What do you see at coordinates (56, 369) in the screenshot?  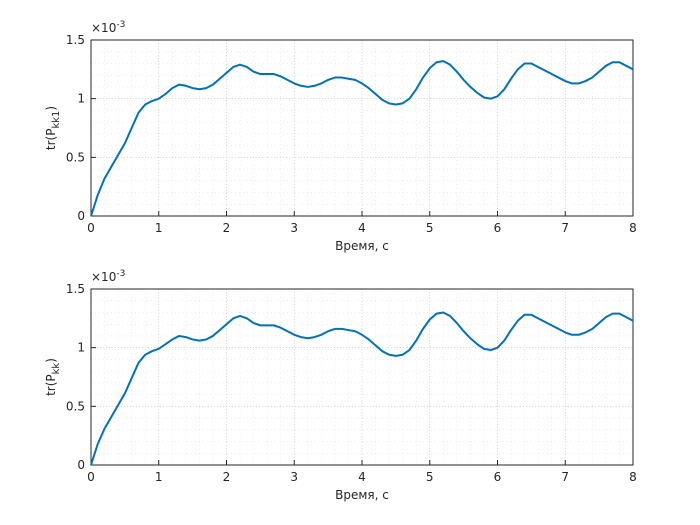 I see `y-label-sub: kk` at bounding box center [56, 369].